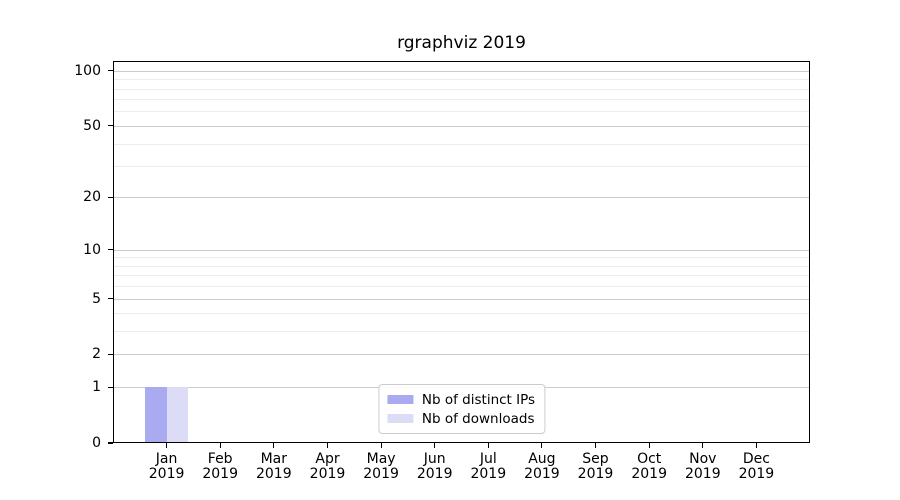  I want to click on bar-jan-downloads, so click(177, 415).